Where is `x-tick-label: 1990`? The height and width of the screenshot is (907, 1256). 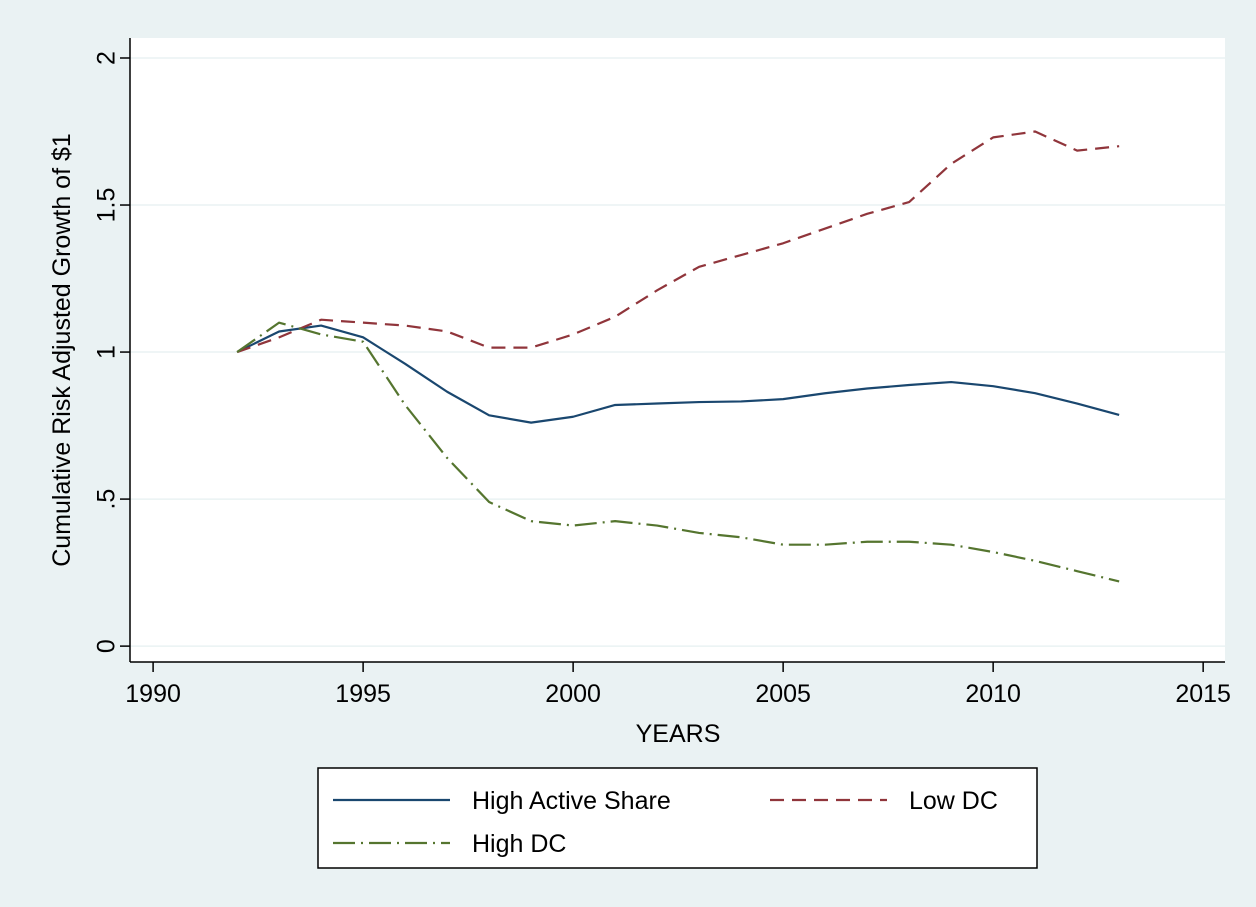
x-tick-label: 1990 is located at coordinates (153, 694).